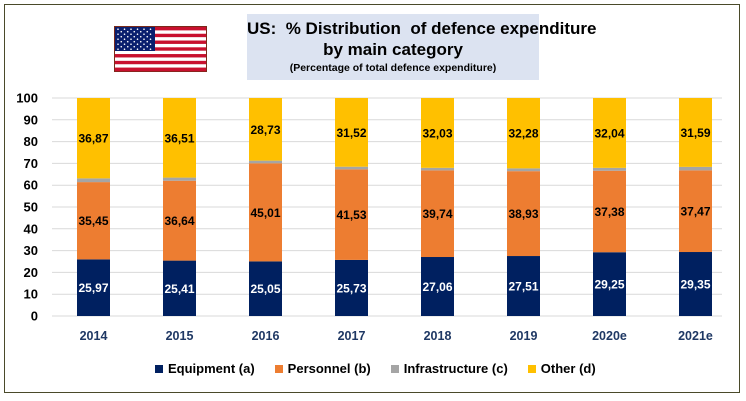 This screenshot has height=401, width=746. I want to click on data-label: 25,97, so click(93, 288).